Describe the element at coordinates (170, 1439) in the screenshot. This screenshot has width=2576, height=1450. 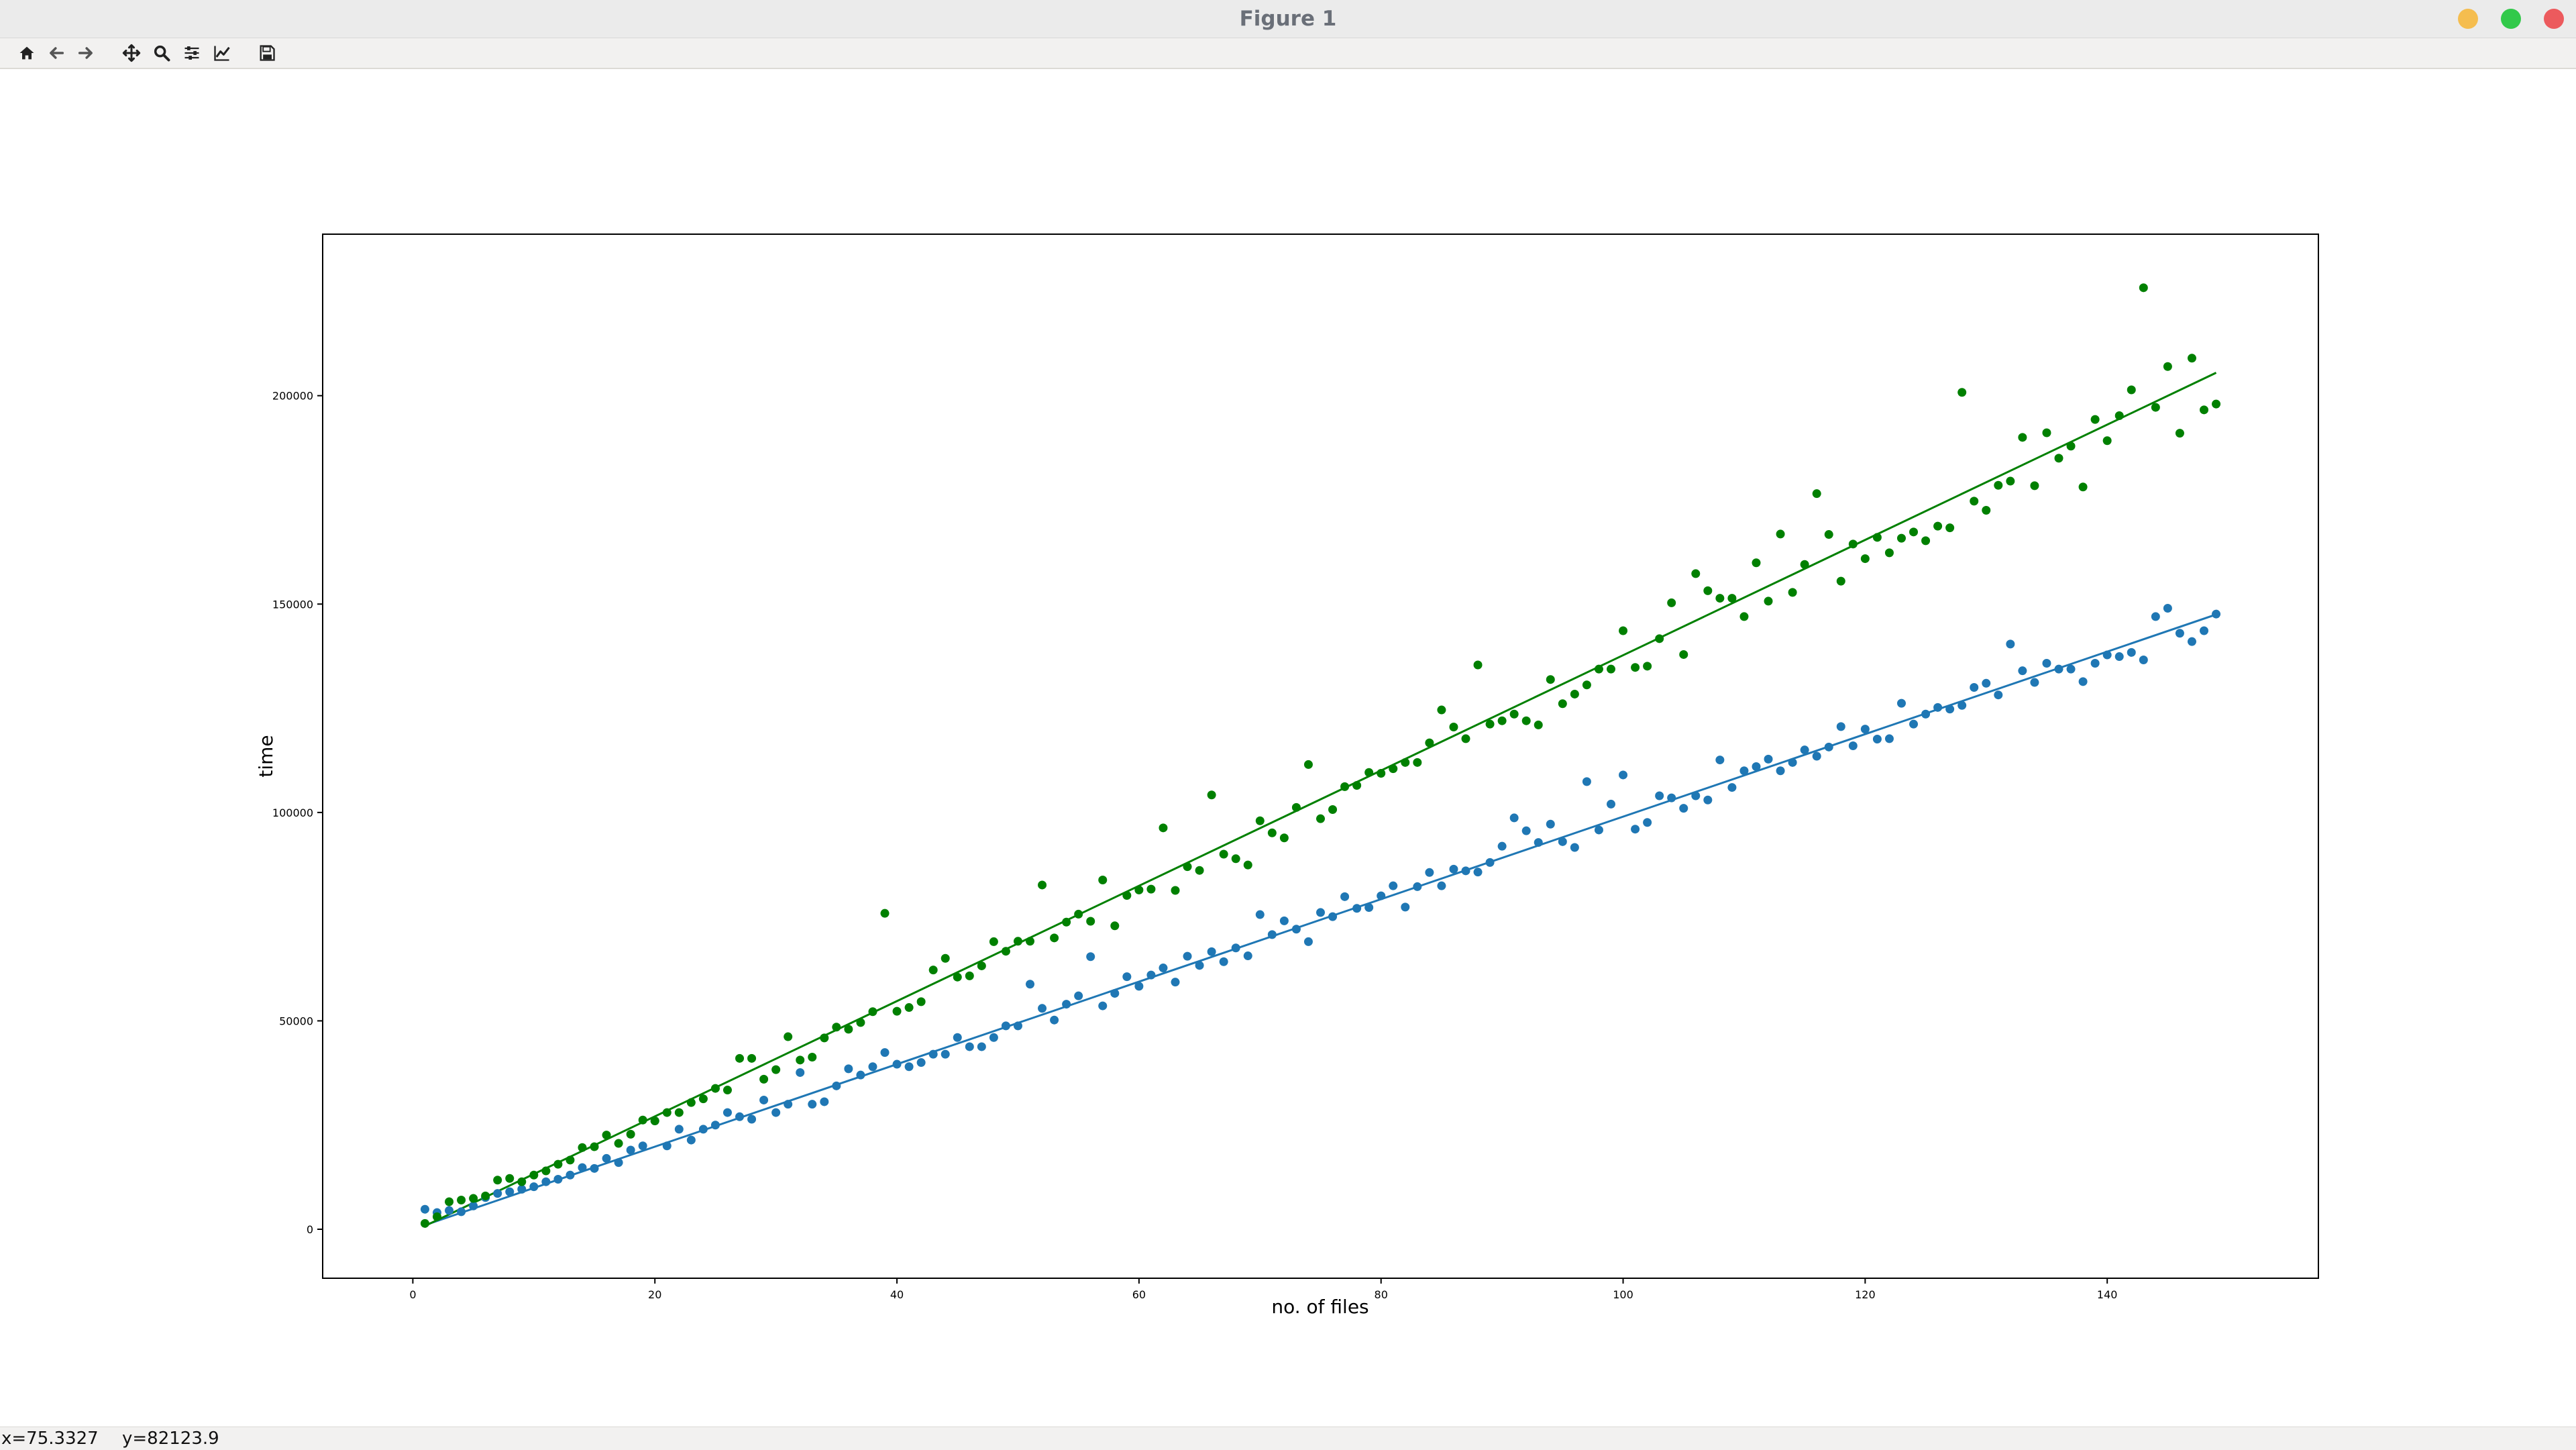
I see `status-y-coordinate: y=82123.9` at that location.